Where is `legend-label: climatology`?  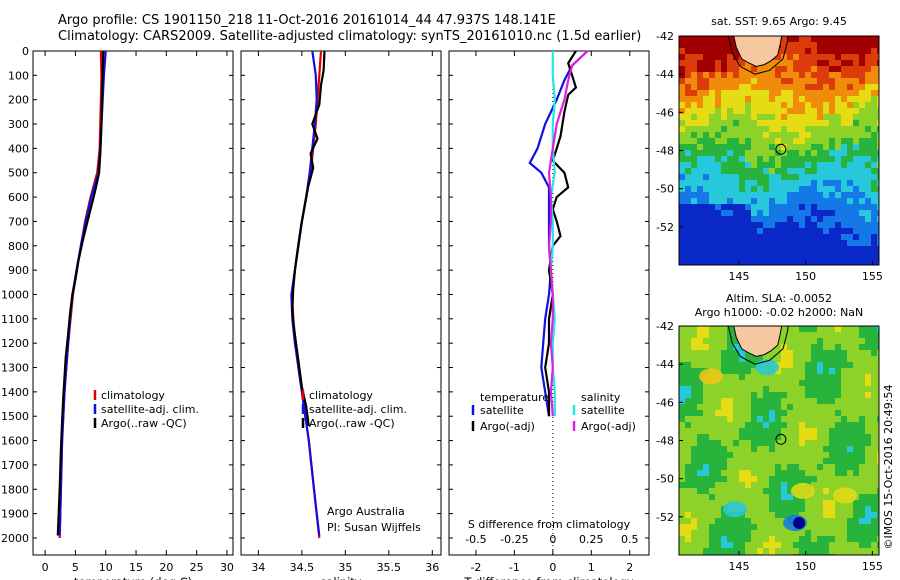
legend-label: climatology is located at coordinates (341, 395).